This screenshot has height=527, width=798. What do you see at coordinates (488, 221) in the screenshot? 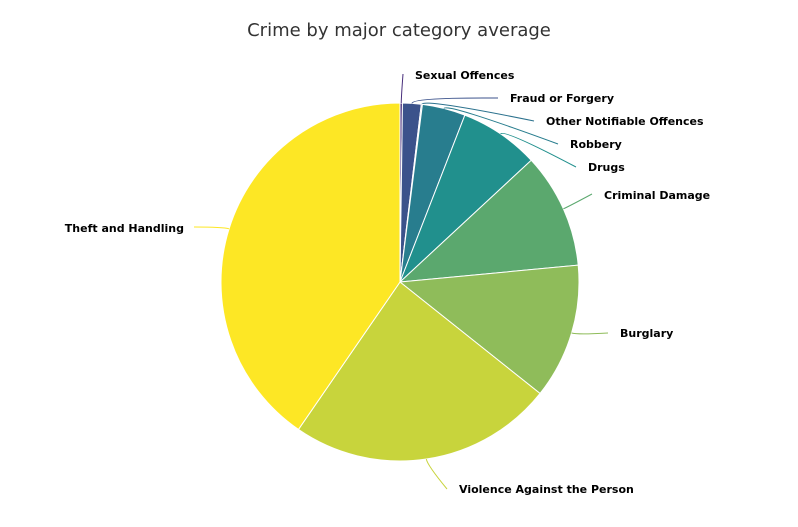
I see `pie-slice-criminal-damage` at bounding box center [488, 221].